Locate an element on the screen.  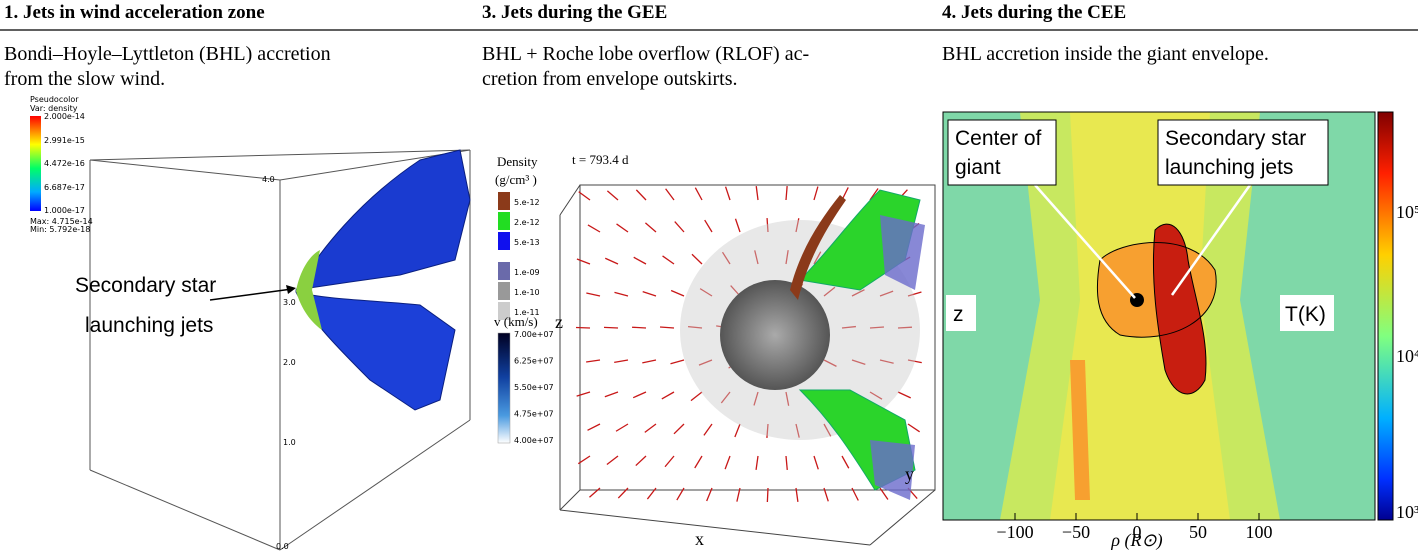
jet-edge is located at coordinates (902, 252).